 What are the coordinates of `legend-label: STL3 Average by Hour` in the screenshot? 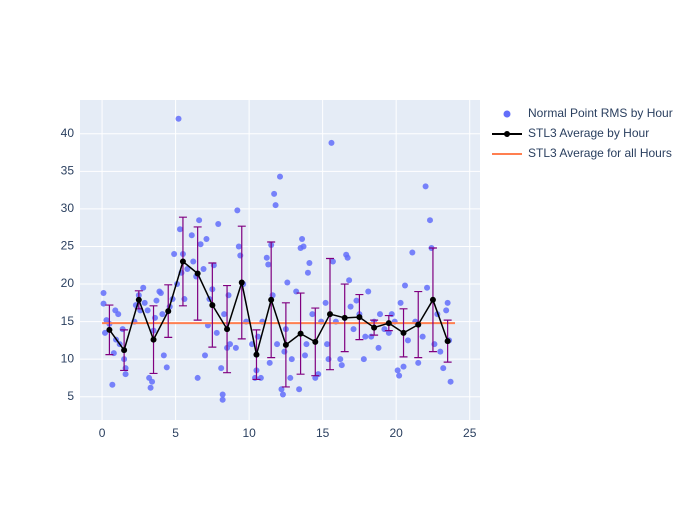 It's located at (588, 133).